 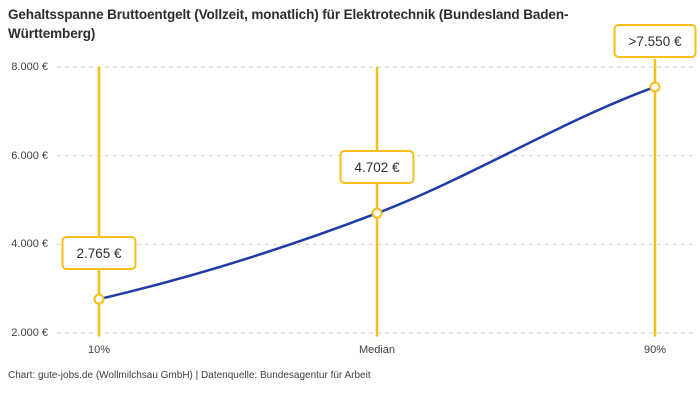 I want to click on y-axis-tick-label: 8.000 €, so click(x=29, y=67).